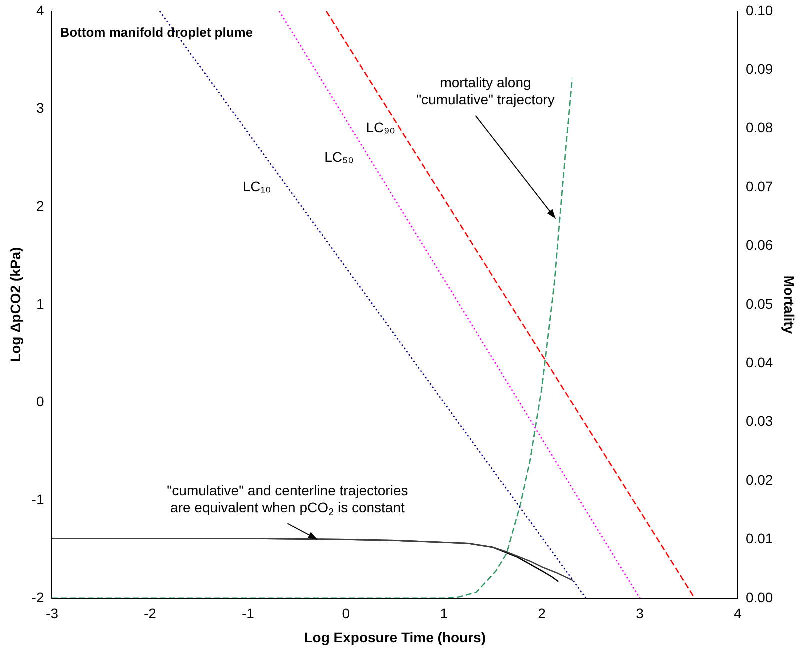  Describe the element at coordinates (790, 305) in the screenshot. I see `y2-axis-title: Mortality` at that location.